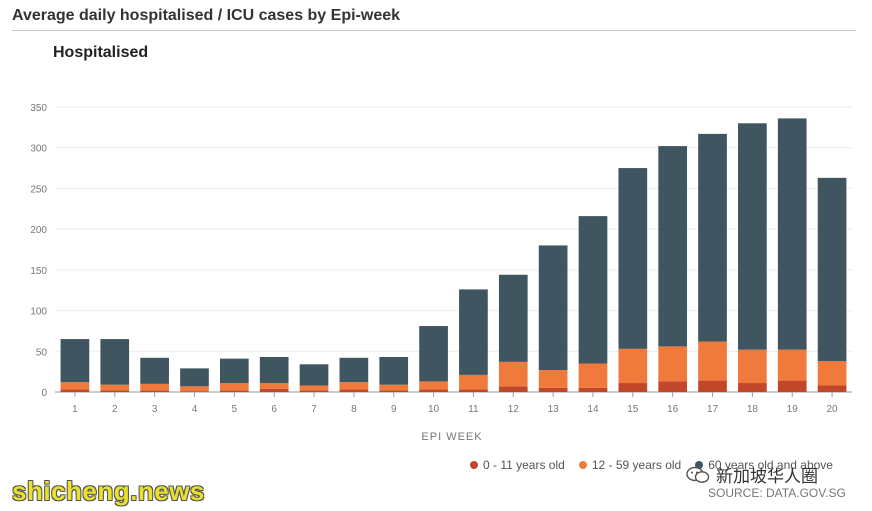 This screenshot has height=511, width=872. What do you see at coordinates (42, 352) in the screenshot?
I see `y-tick-label: 50` at bounding box center [42, 352].